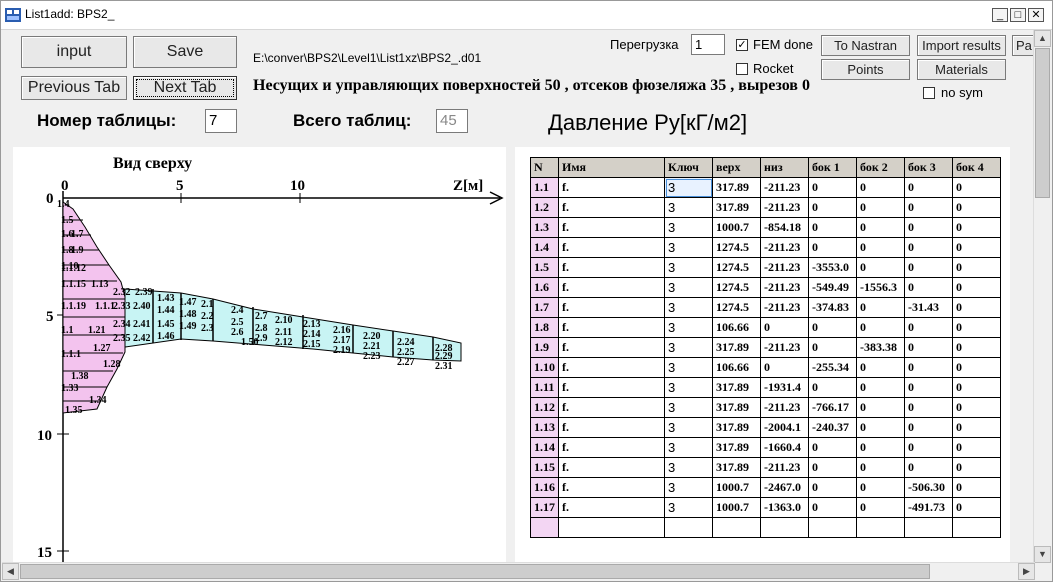  I want to click on table-cell: -255.34, so click(832, 367).